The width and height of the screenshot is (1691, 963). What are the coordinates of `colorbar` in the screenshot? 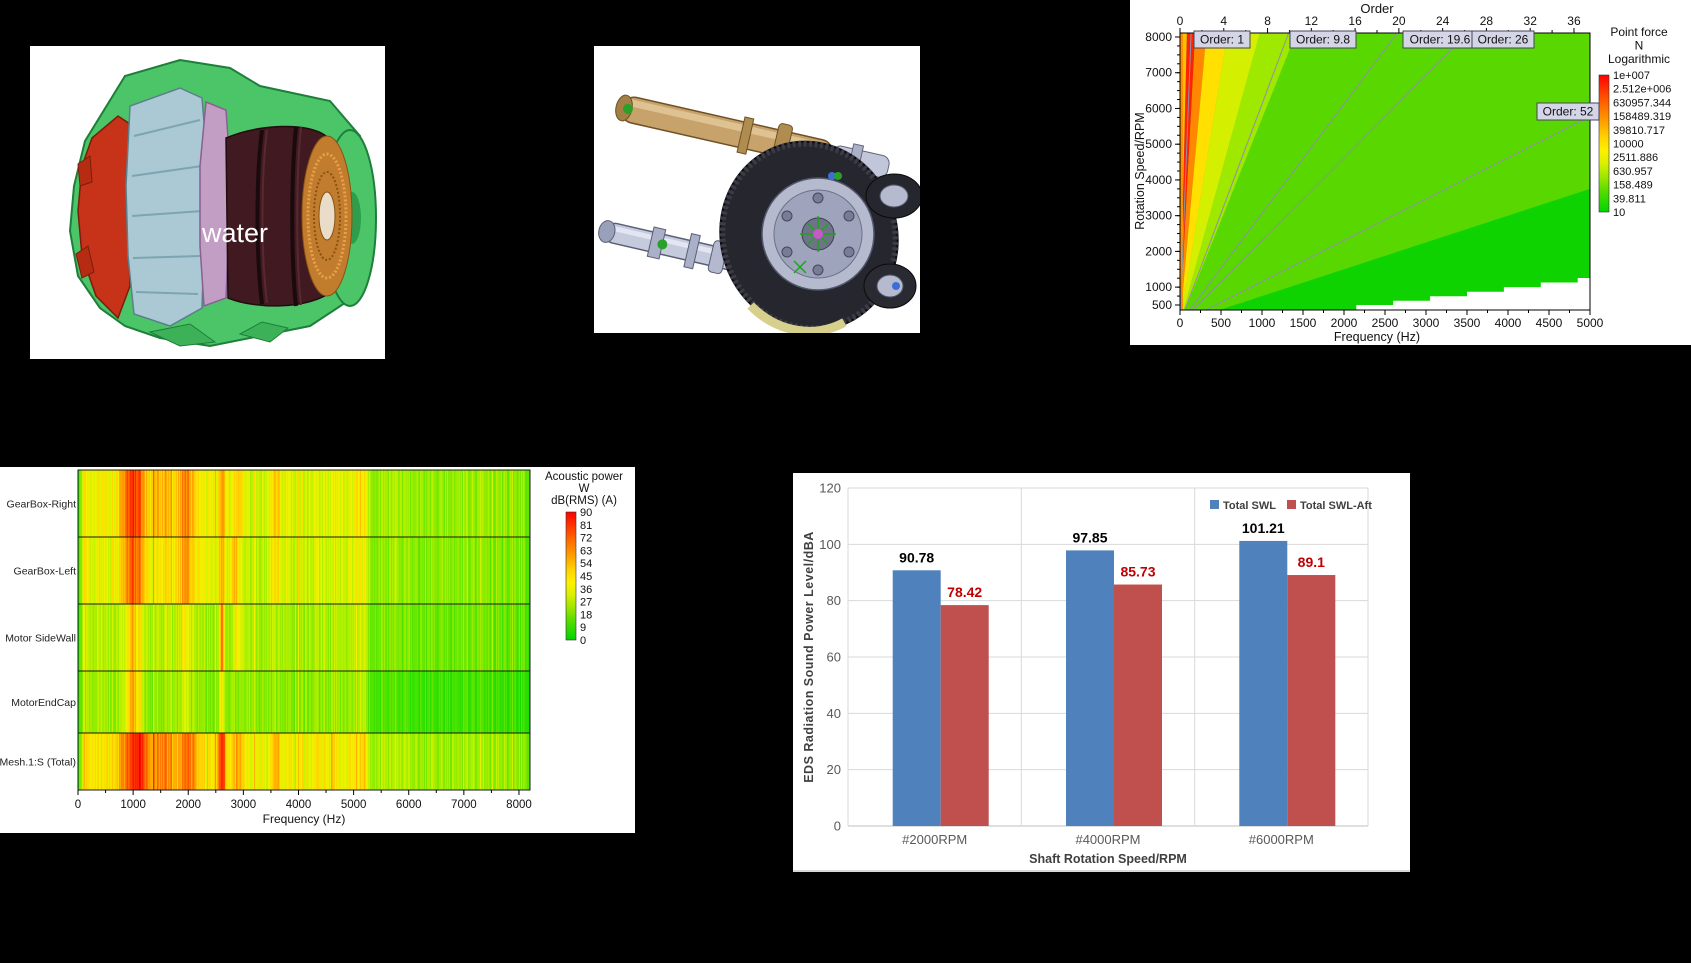 It's located at (1604, 143).